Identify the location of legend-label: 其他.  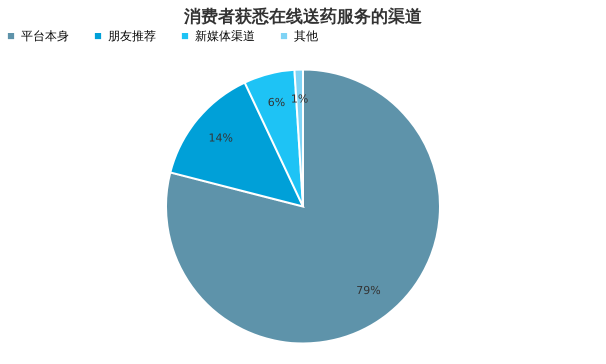
(306, 36).